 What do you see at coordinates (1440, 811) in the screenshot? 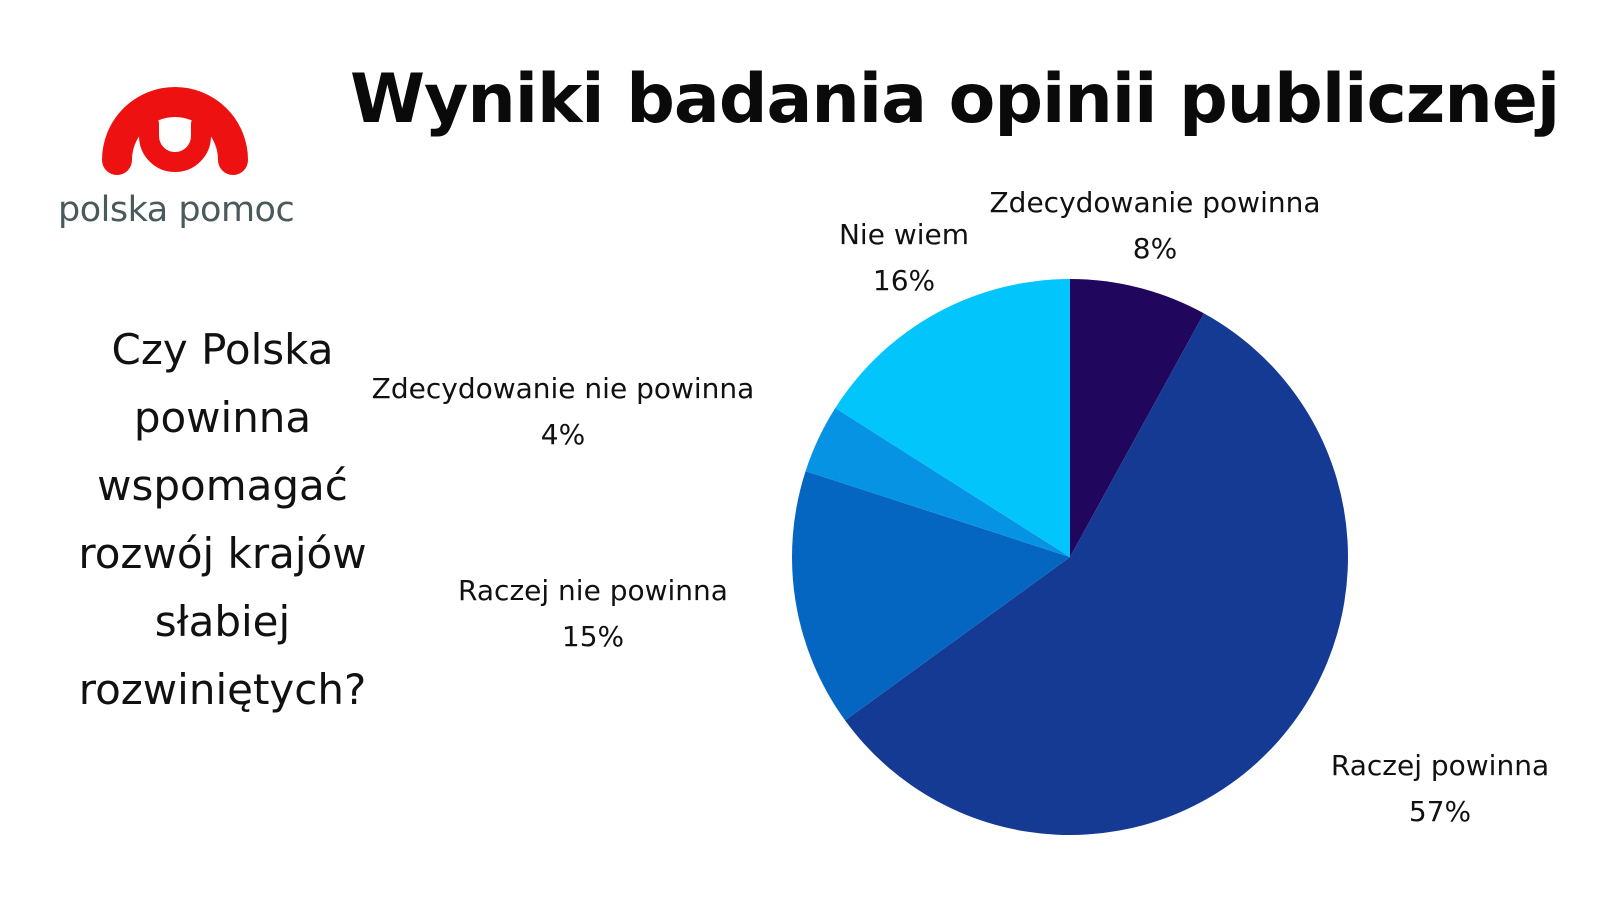
I see `slice-percentage: 57%` at bounding box center [1440, 811].